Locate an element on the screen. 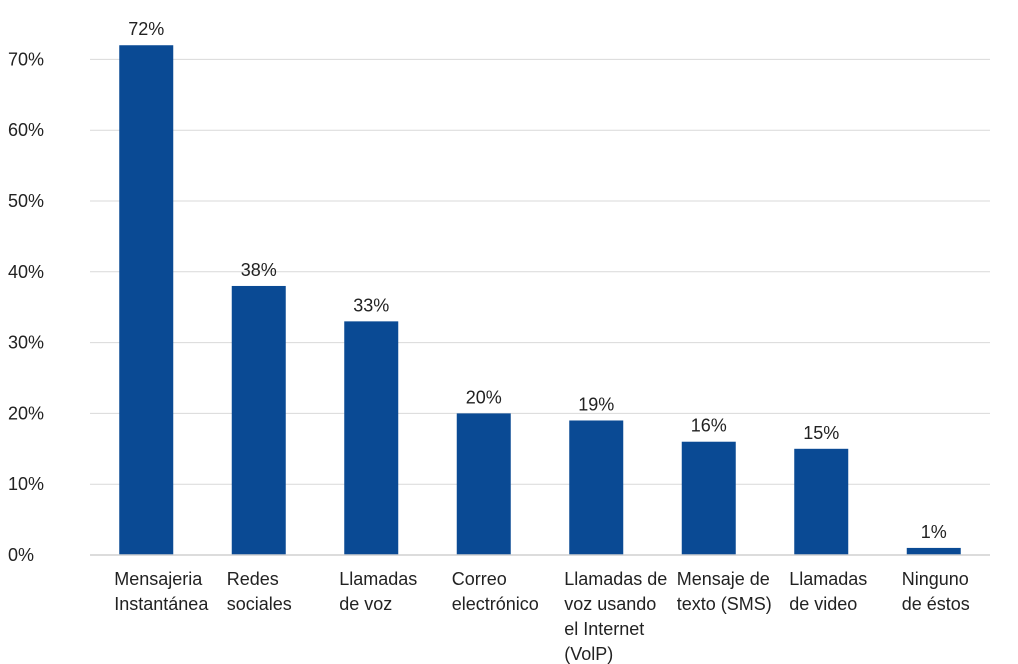 The height and width of the screenshot is (664, 1018). category-label: el Internet is located at coordinates (604, 629).